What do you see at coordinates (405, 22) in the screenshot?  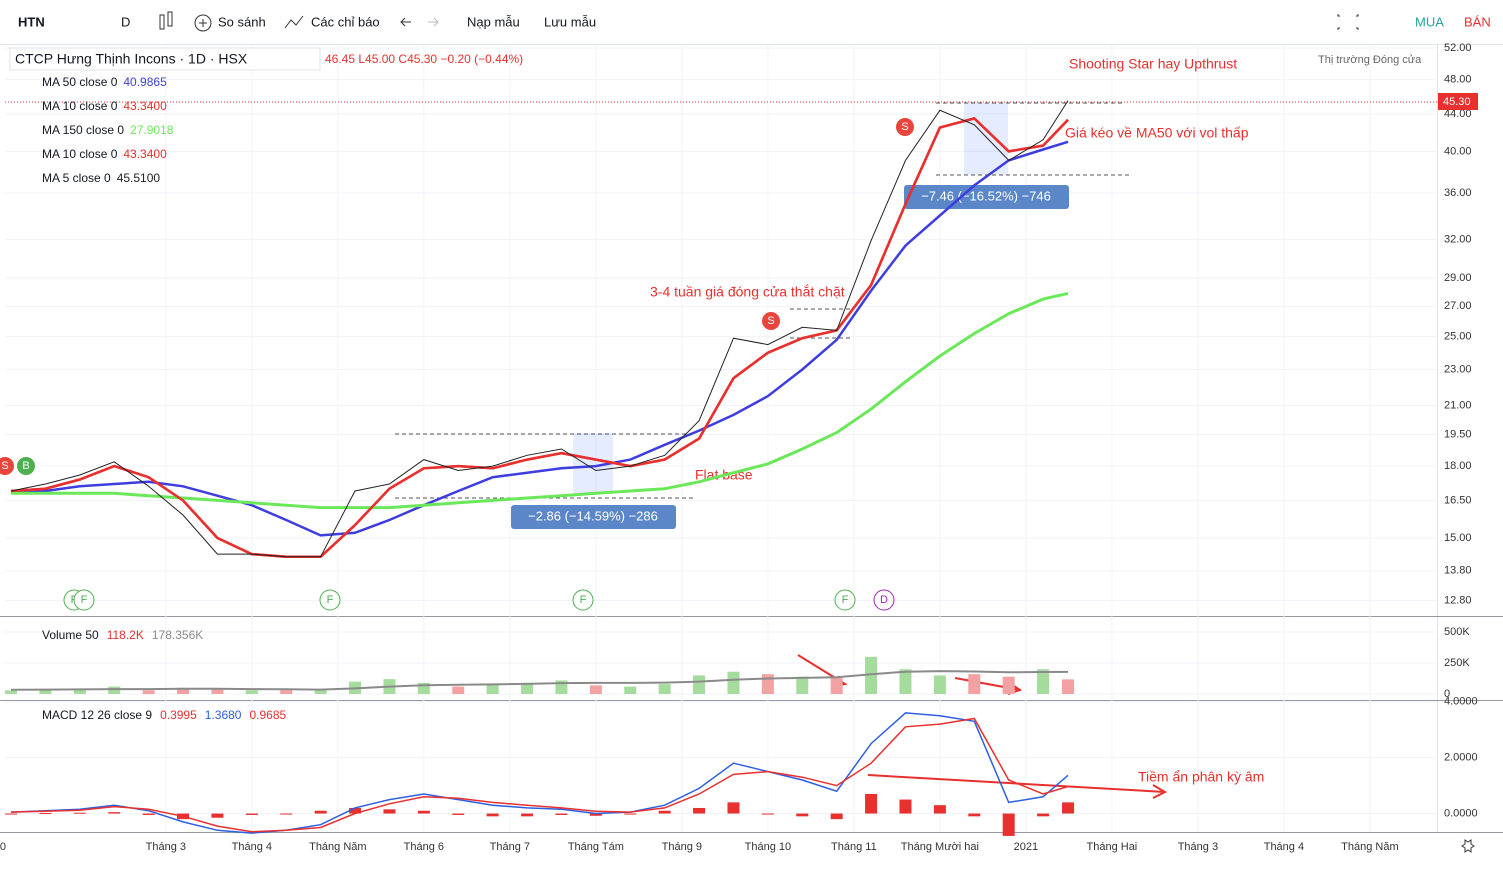 I see `undo` at bounding box center [405, 22].